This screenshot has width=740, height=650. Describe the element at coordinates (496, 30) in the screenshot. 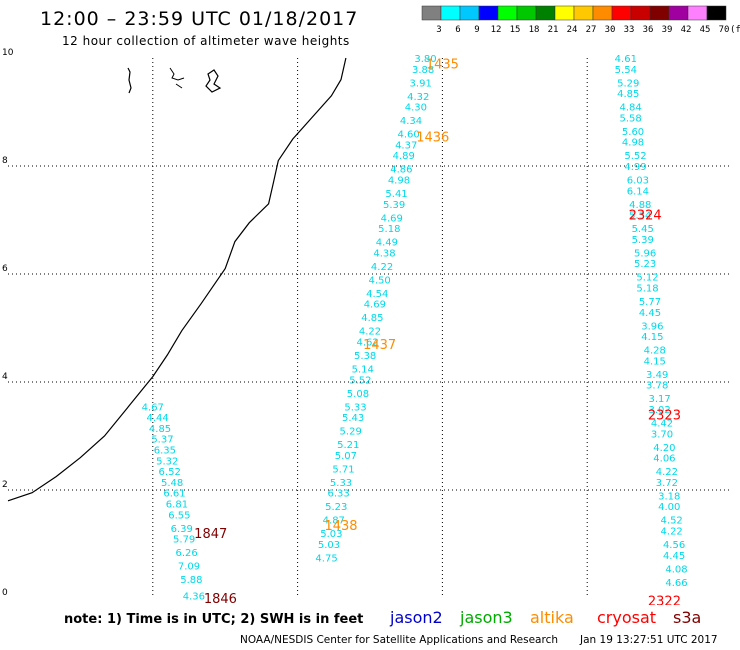

I see `scale-tick-label: 12` at that location.